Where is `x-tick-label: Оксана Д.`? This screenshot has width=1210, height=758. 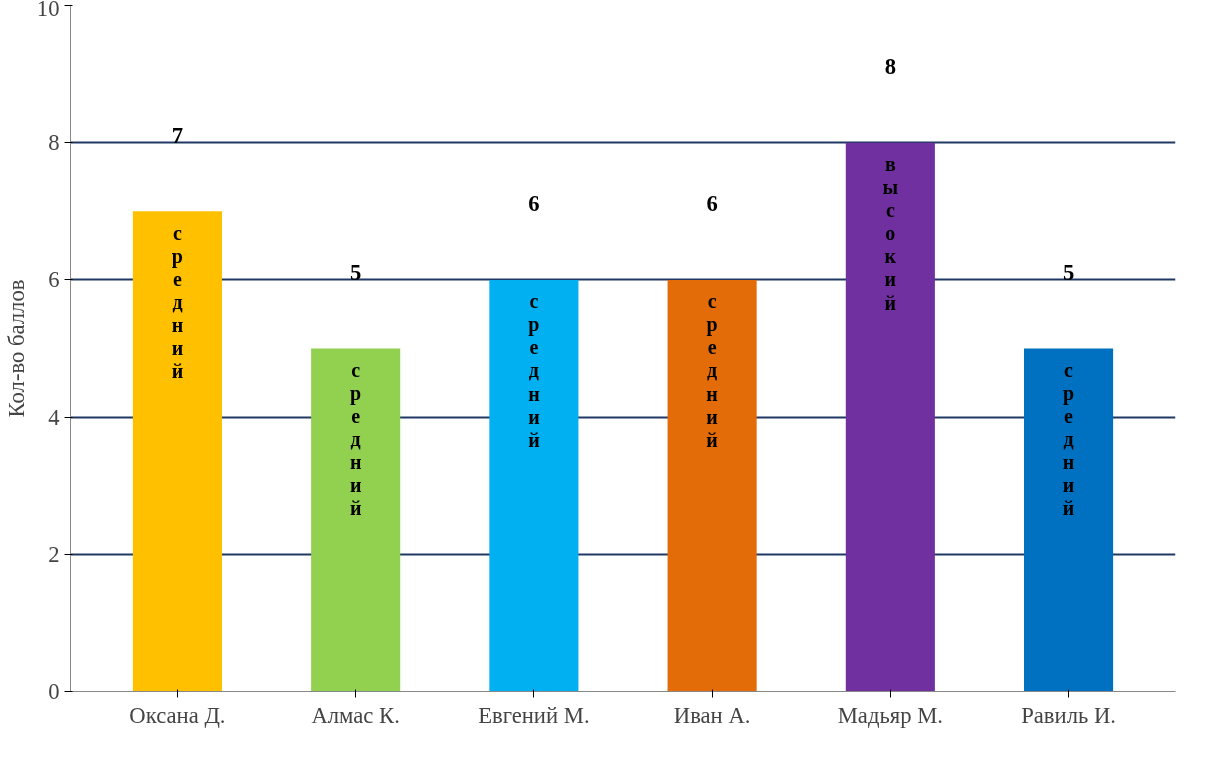
x-tick-label: Оксана Д. is located at coordinates (177, 715).